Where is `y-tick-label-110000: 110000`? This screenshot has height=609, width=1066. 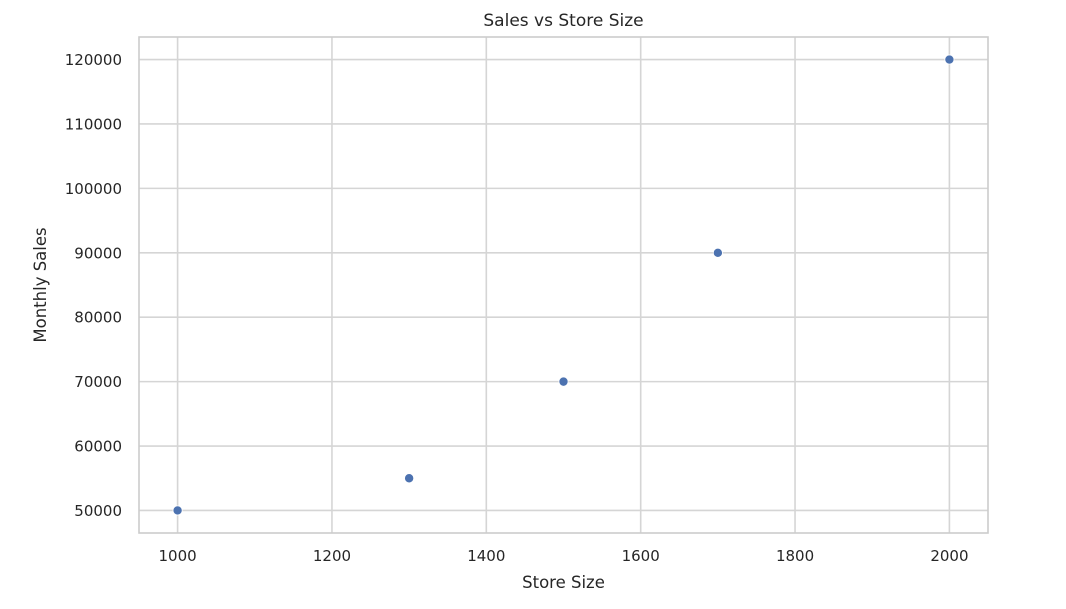 y-tick-label-110000: 110000 is located at coordinates (93, 124).